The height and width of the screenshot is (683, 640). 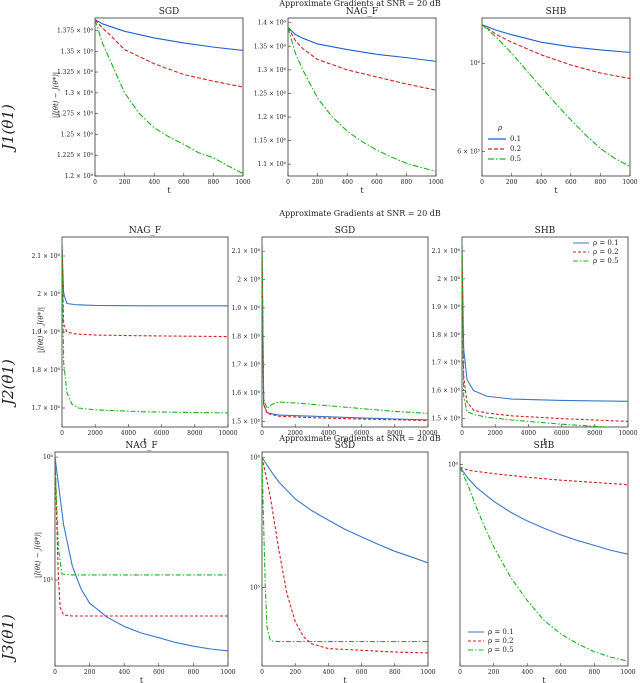 What do you see at coordinates (128, 433) in the screenshot?
I see `x-tick-label: 4000` at bounding box center [128, 433].